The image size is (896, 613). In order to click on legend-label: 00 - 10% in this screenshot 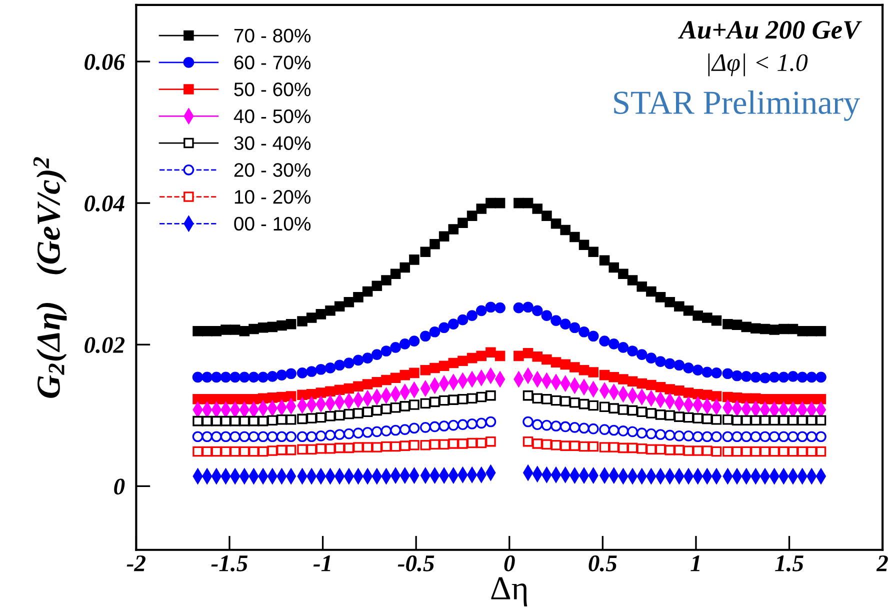, I will do `click(272, 223)`.